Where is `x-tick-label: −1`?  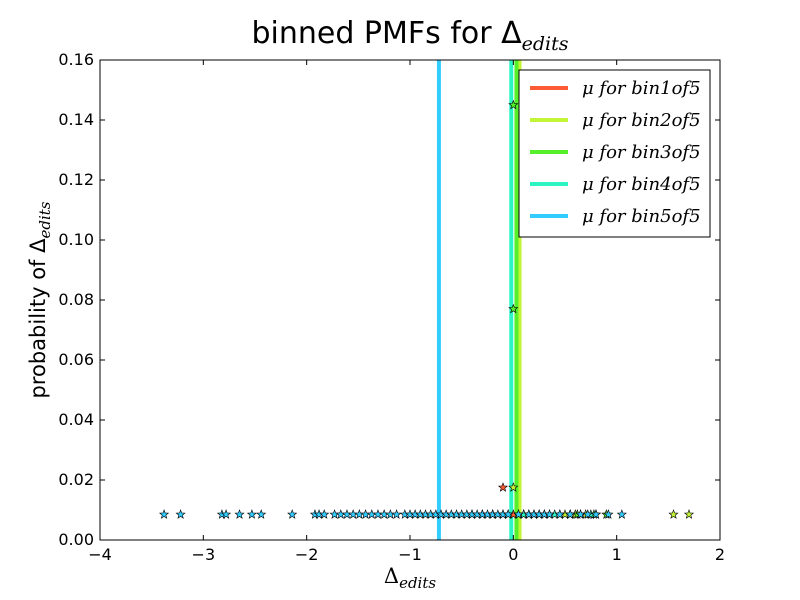 x-tick-label: −1 is located at coordinates (410, 554).